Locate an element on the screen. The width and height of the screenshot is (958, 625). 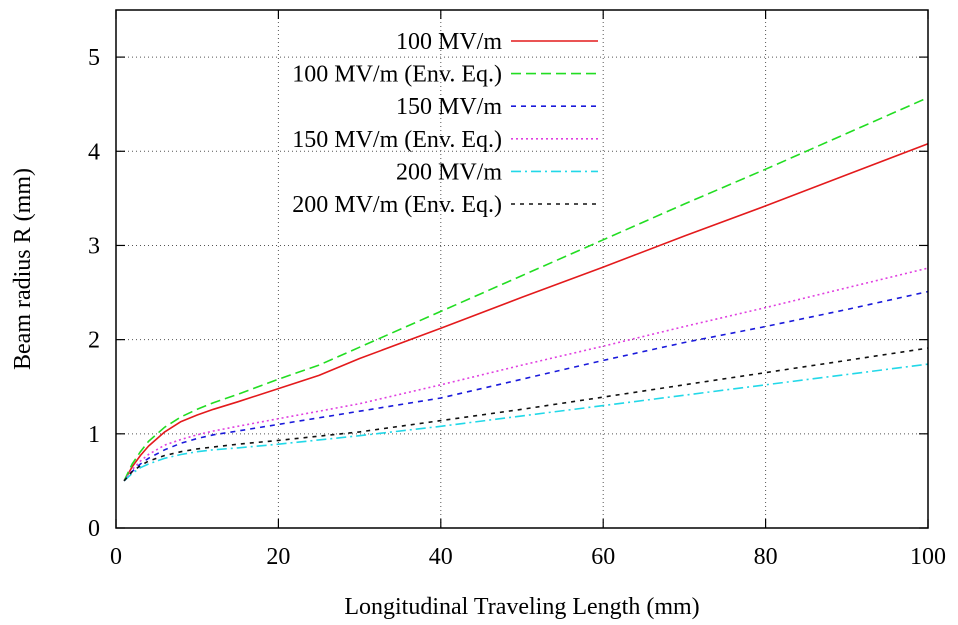
x-tick-label: 100 is located at coordinates (928, 557).